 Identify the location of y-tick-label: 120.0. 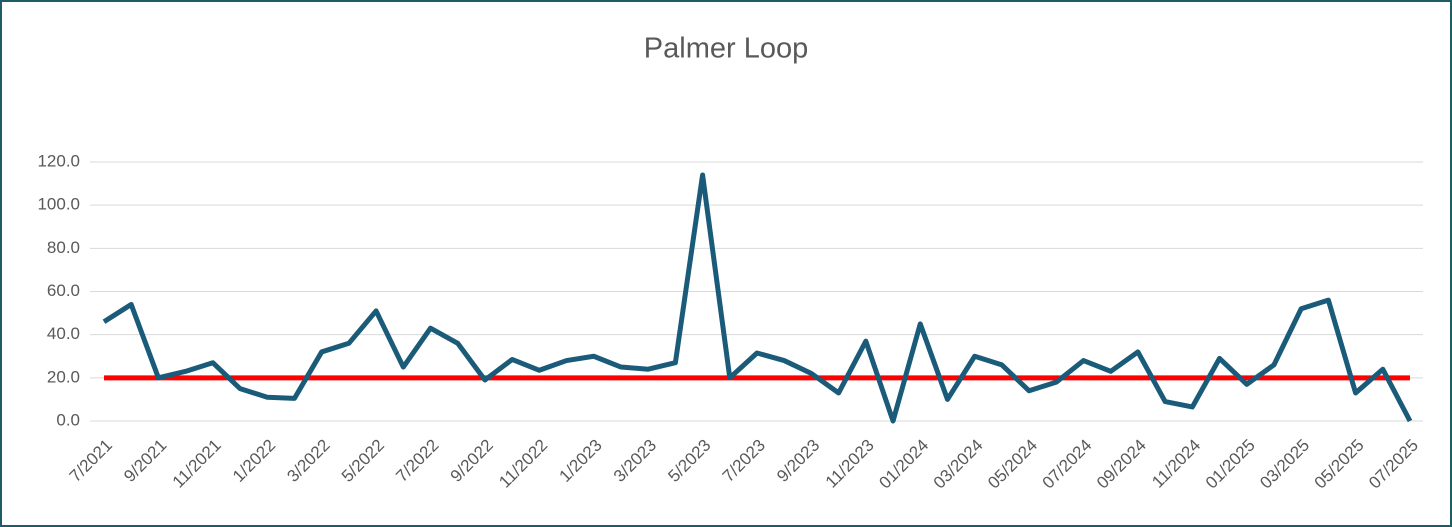
(58, 160).